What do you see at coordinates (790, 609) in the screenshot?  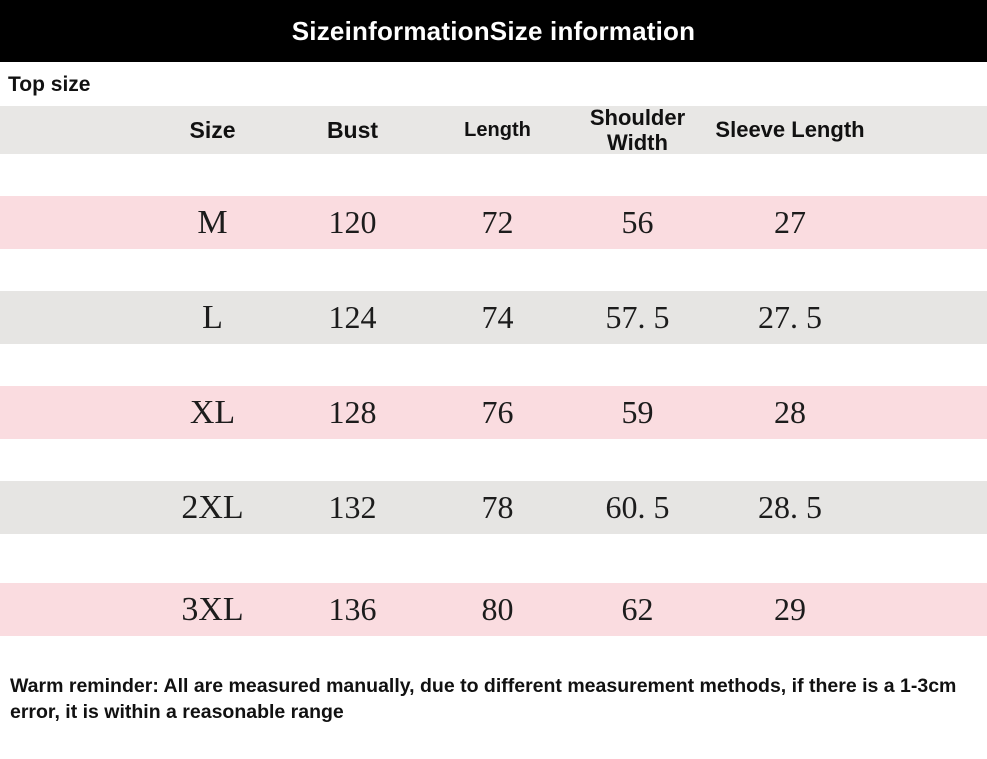 I see `sleeve-length-value: 29` at bounding box center [790, 609].